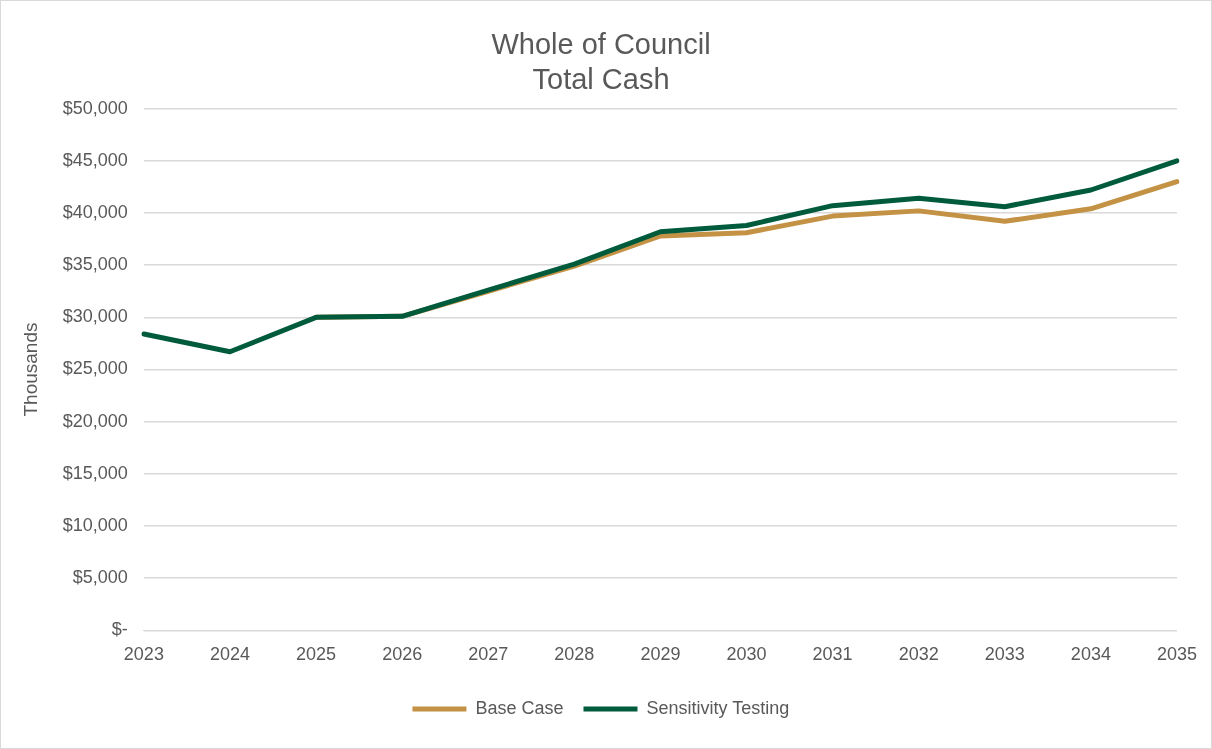 Image resolution: width=1212 pixels, height=749 pixels. I want to click on y-tick-label: $10,000, so click(95, 525).